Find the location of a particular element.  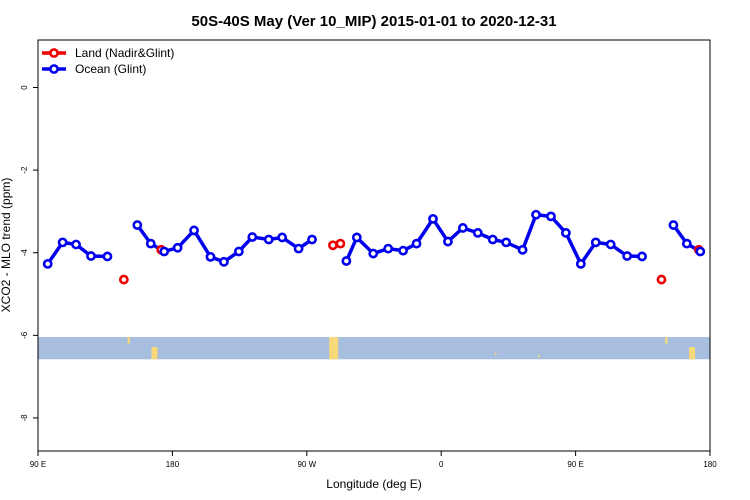

legend-label: Land (Nadir&Glint) is located at coordinates (124, 53).